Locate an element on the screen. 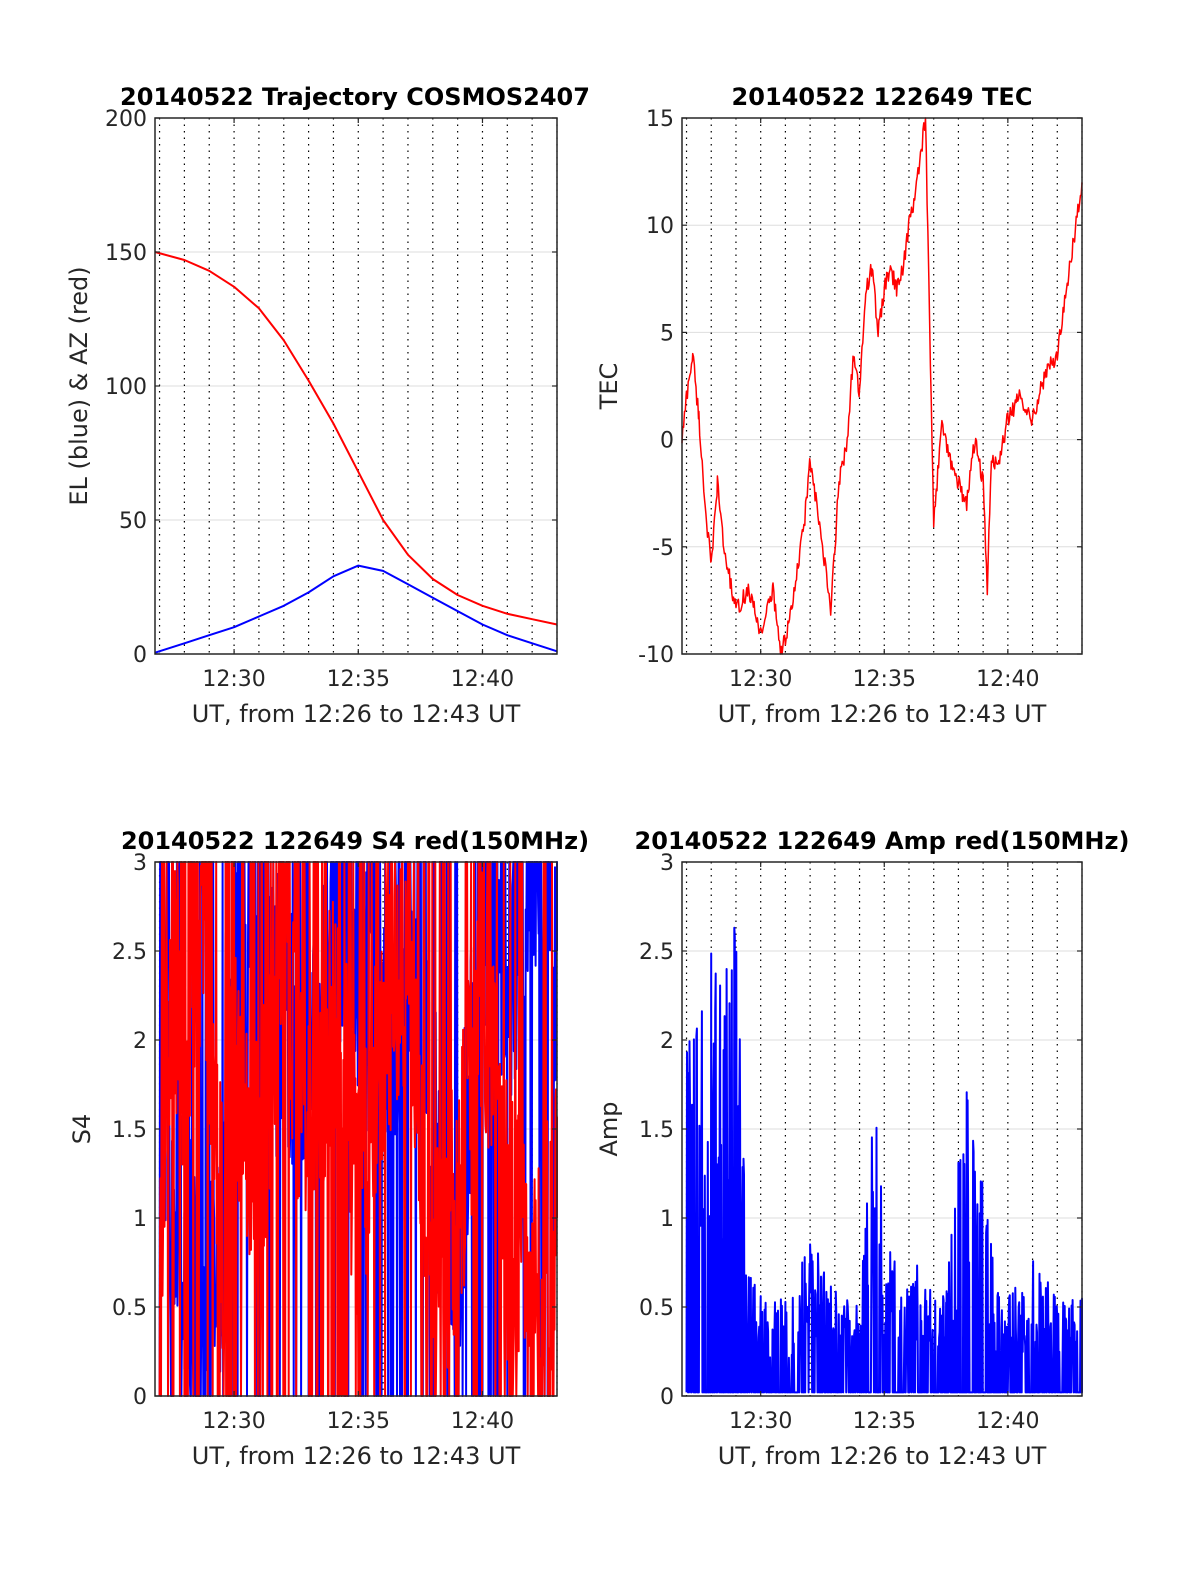 This screenshot has height=1575, width=1200. chart-title: 20140522 Trajectory COSMOS2407 is located at coordinates (355, 97).